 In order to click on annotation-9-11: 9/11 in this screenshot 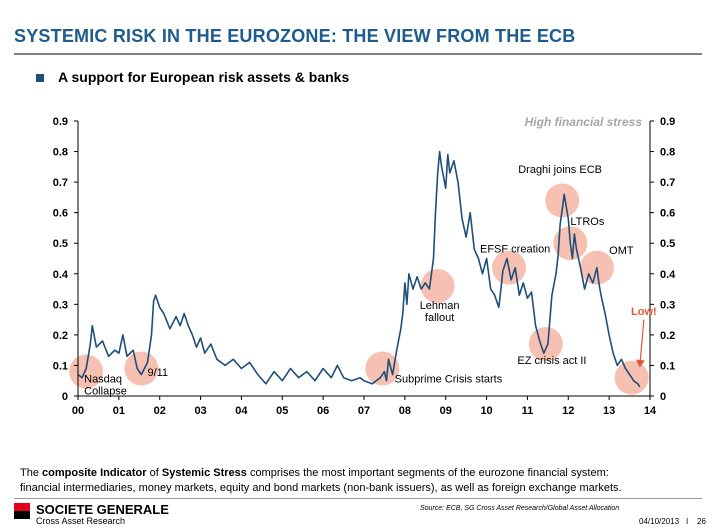, I will do `click(157, 373)`.